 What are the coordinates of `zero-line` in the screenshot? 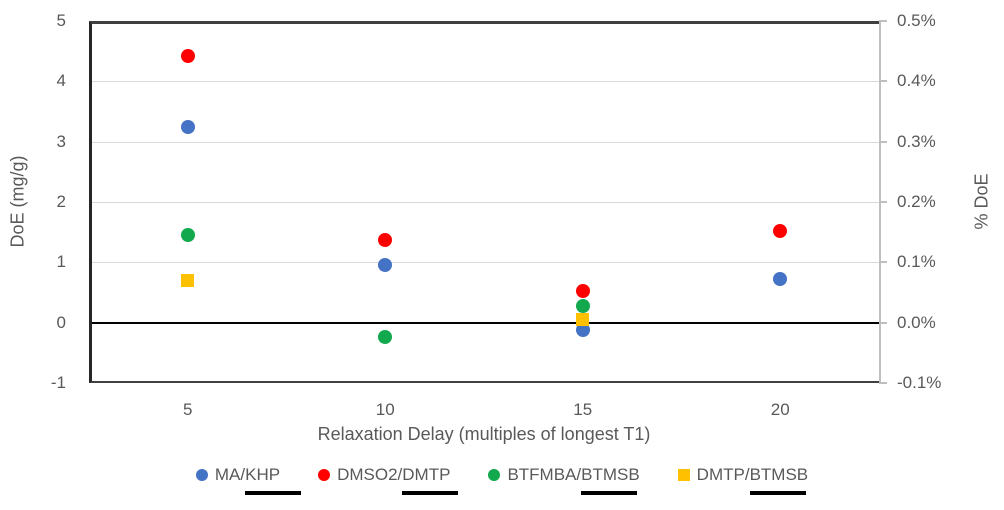 It's located at (485, 322).